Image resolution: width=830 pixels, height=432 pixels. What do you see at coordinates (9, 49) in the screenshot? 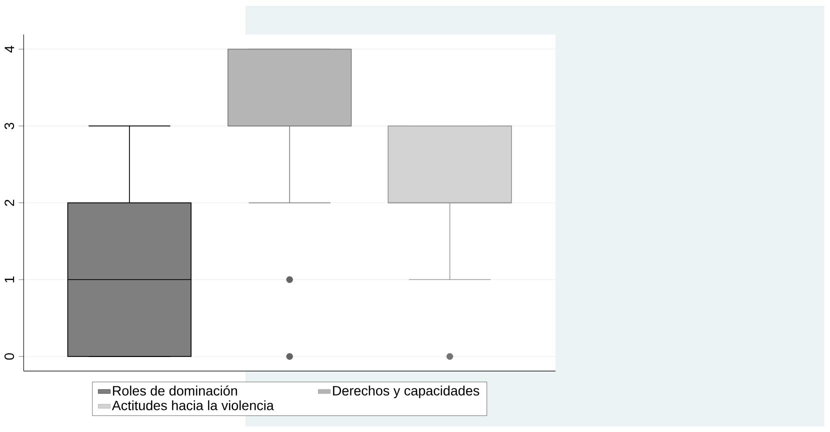
I see `y-tick-label: 4` at bounding box center [9, 49].